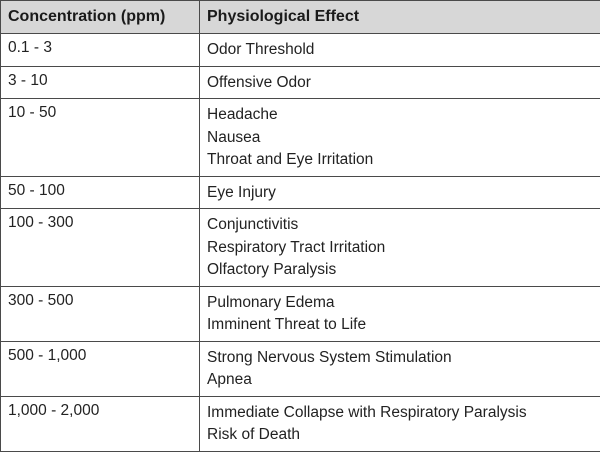  I want to click on concentration-cell: 0.1 - 3, so click(100, 50).